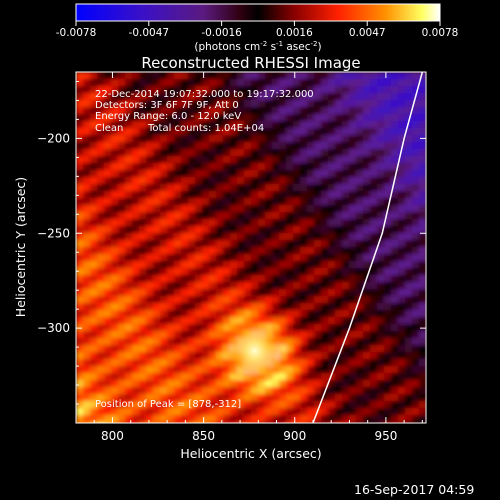 The height and width of the screenshot is (500, 500). What do you see at coordinates (204, 94) in the screenshot?
I see `annotation-time-range: 22-Dec-2014 19:07:32.000 to 19:17:32.000` at bounding box center [204, 94].